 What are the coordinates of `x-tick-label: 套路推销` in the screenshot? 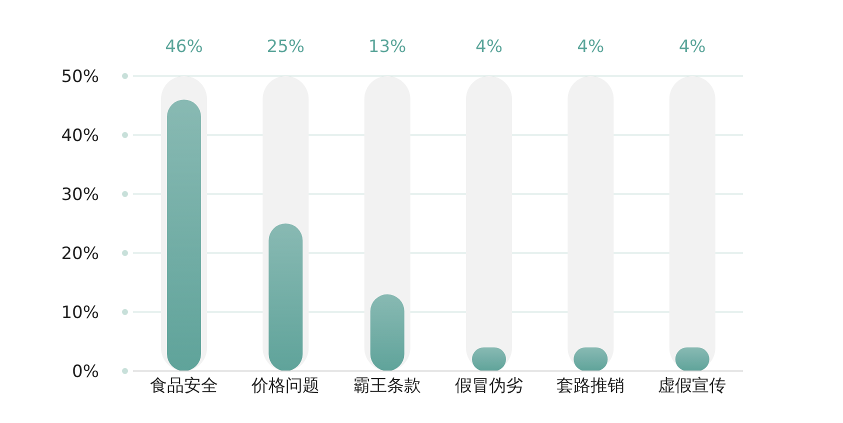 It's located at (590, 386).